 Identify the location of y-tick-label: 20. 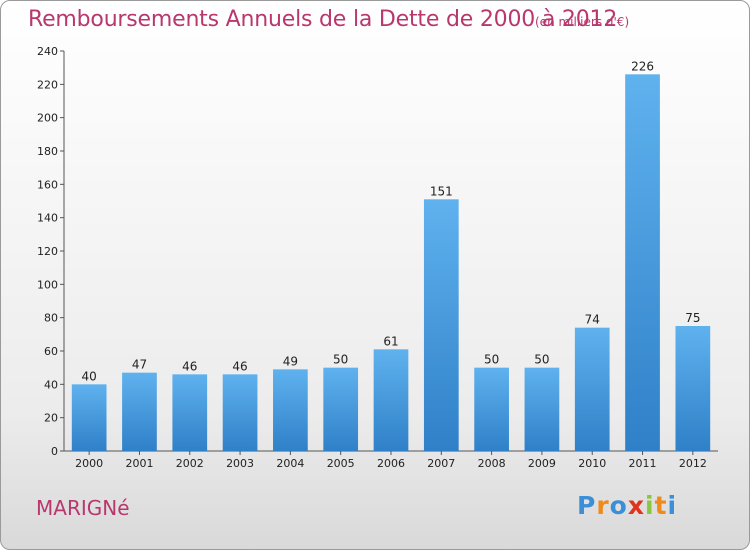
(51, 418).